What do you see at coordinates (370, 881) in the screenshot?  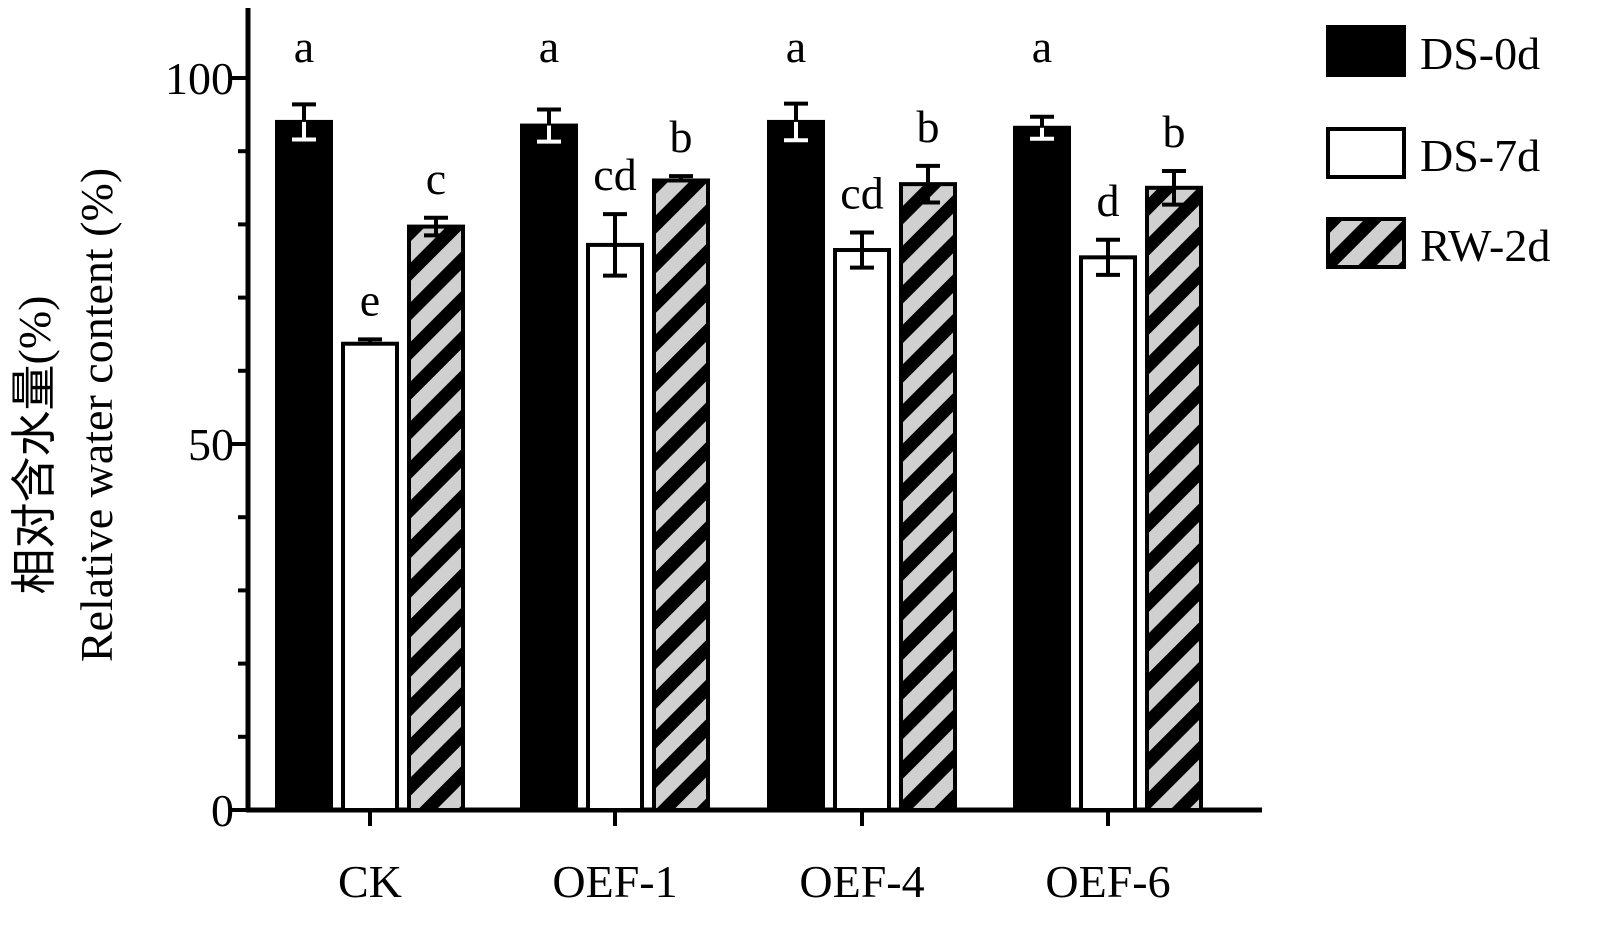 I see `x-tick-label: CK` at bounding box center [370, 881].